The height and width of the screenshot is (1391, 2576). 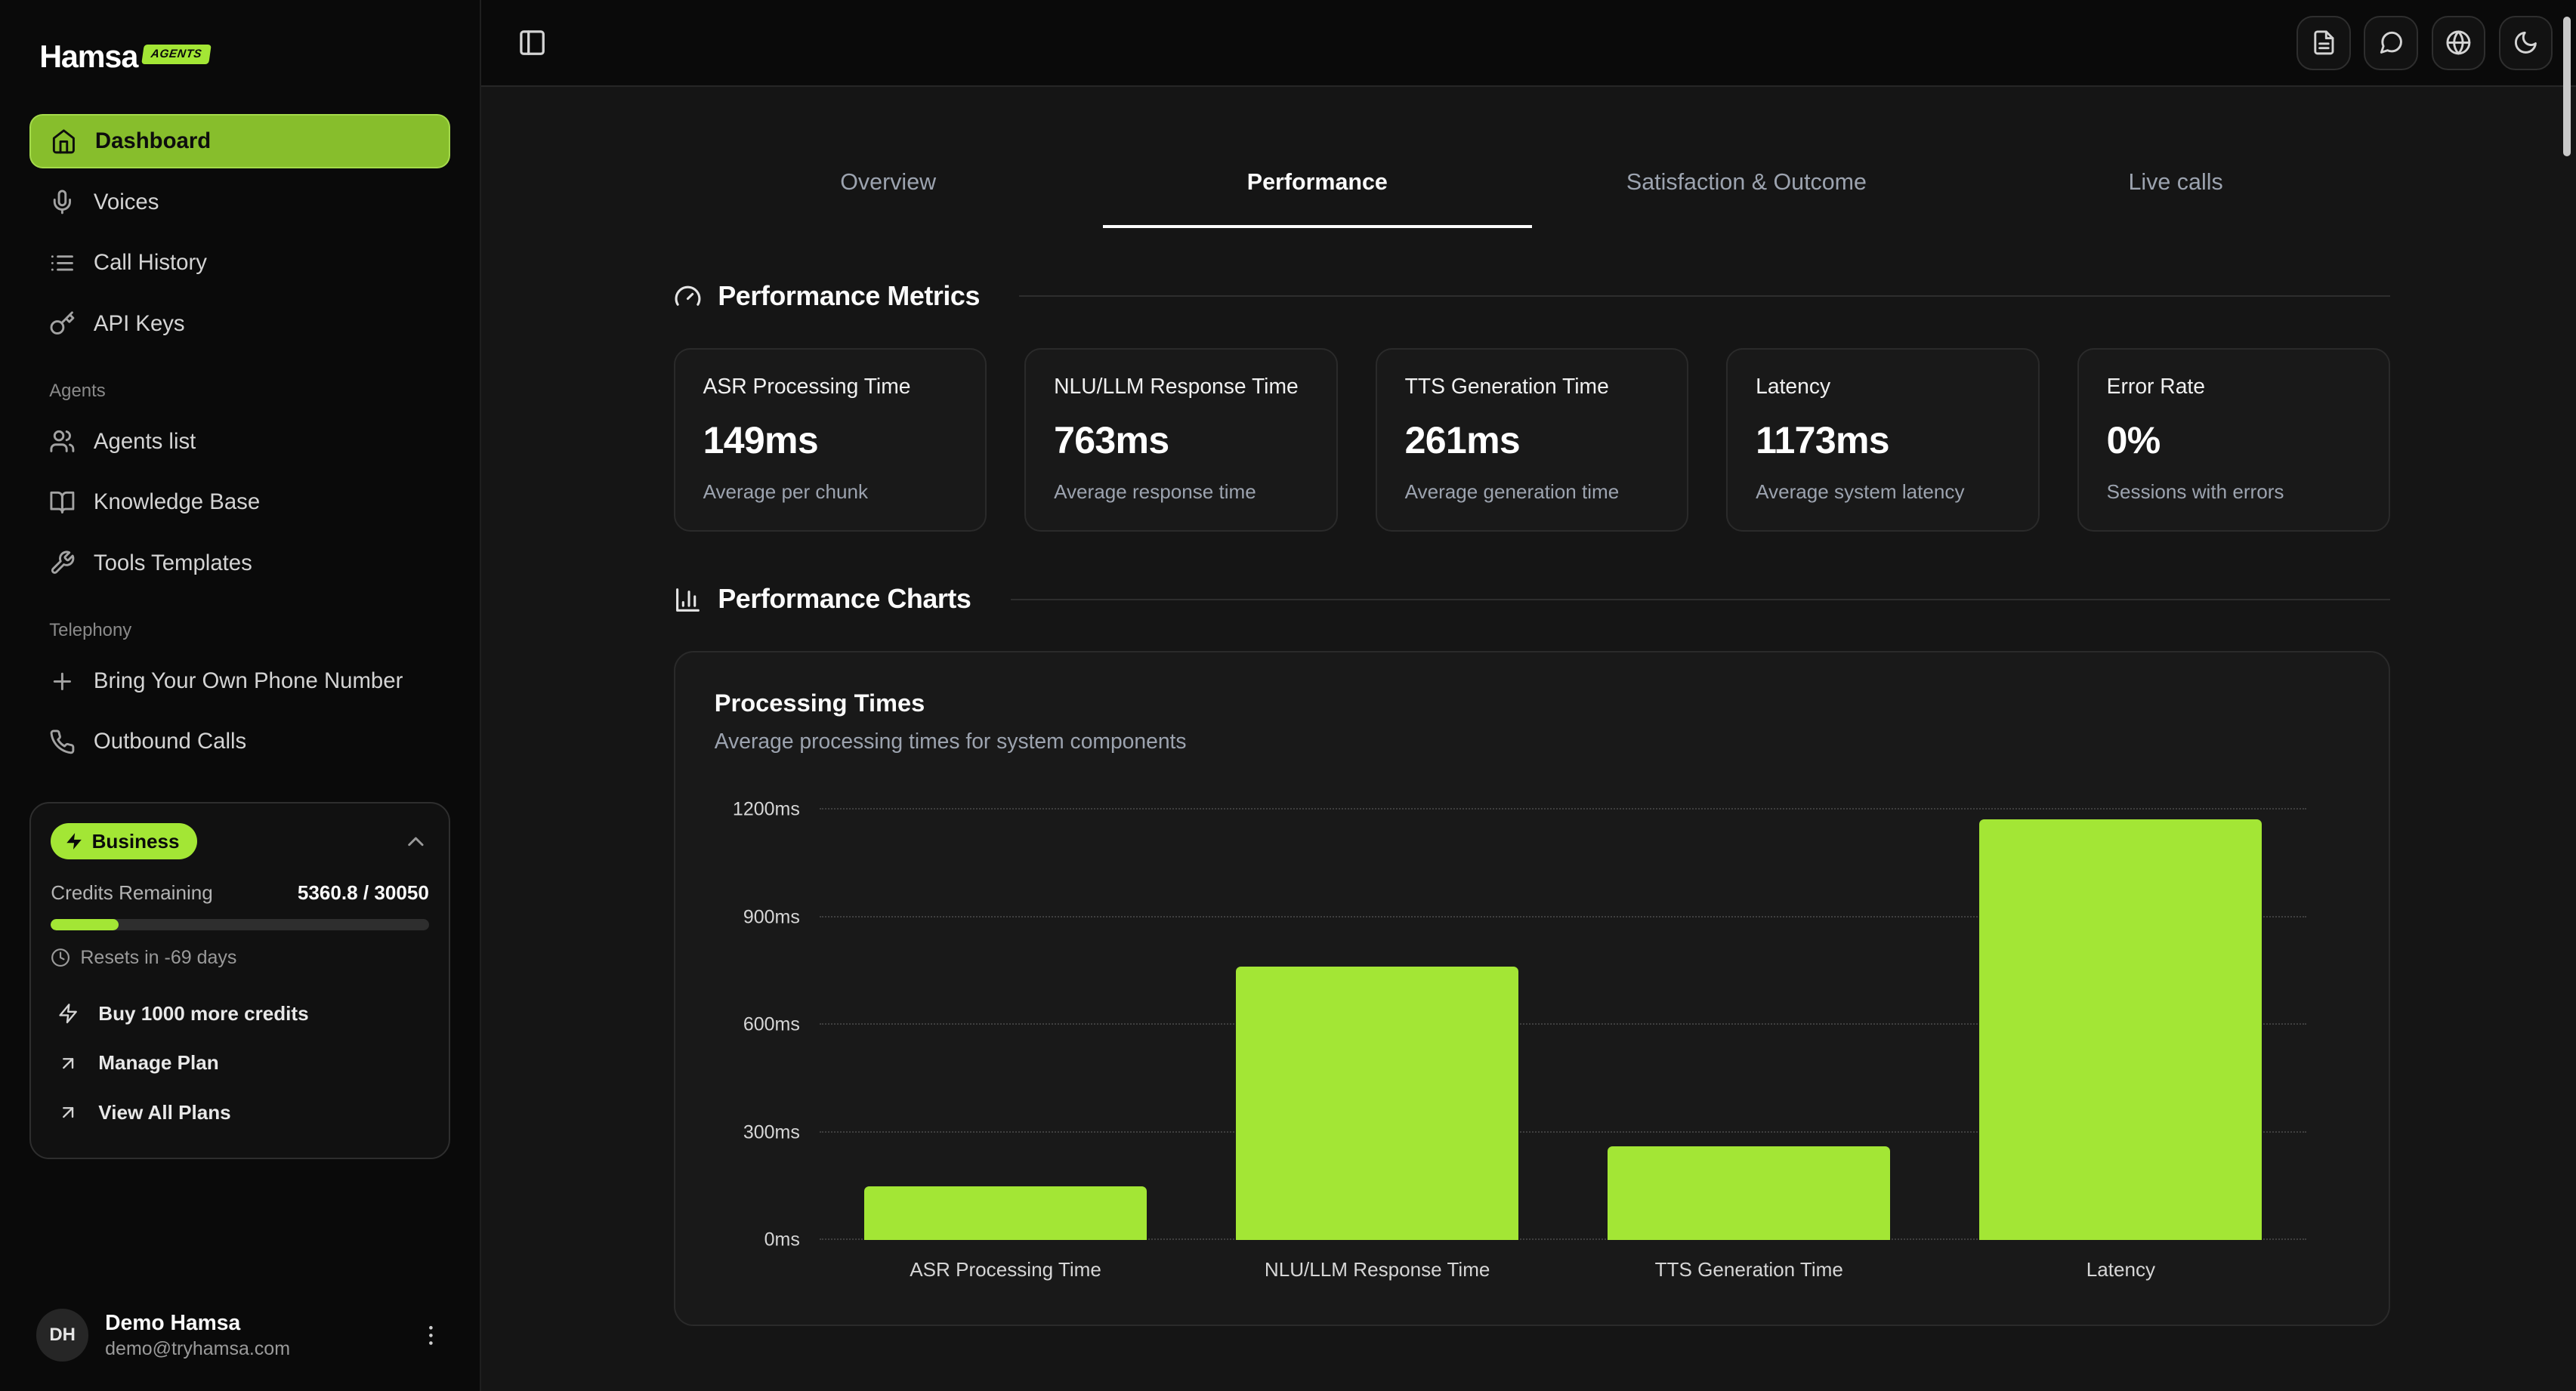 I want to click on docs-button, so click(x=2324, y=42).